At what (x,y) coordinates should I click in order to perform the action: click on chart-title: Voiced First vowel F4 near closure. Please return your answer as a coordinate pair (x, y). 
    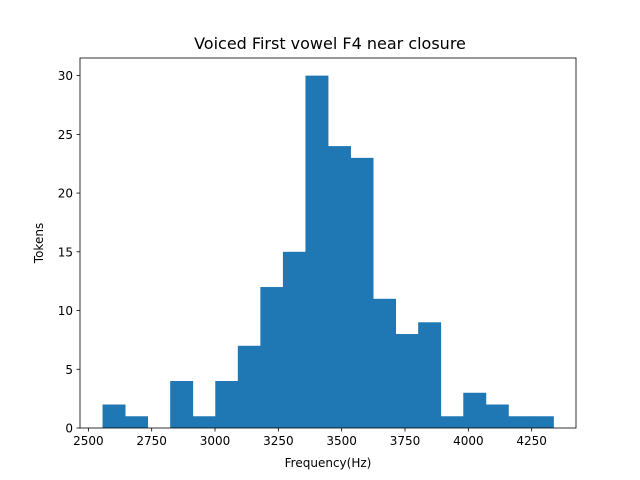
    Looking at the image, I should click on (330, 43).